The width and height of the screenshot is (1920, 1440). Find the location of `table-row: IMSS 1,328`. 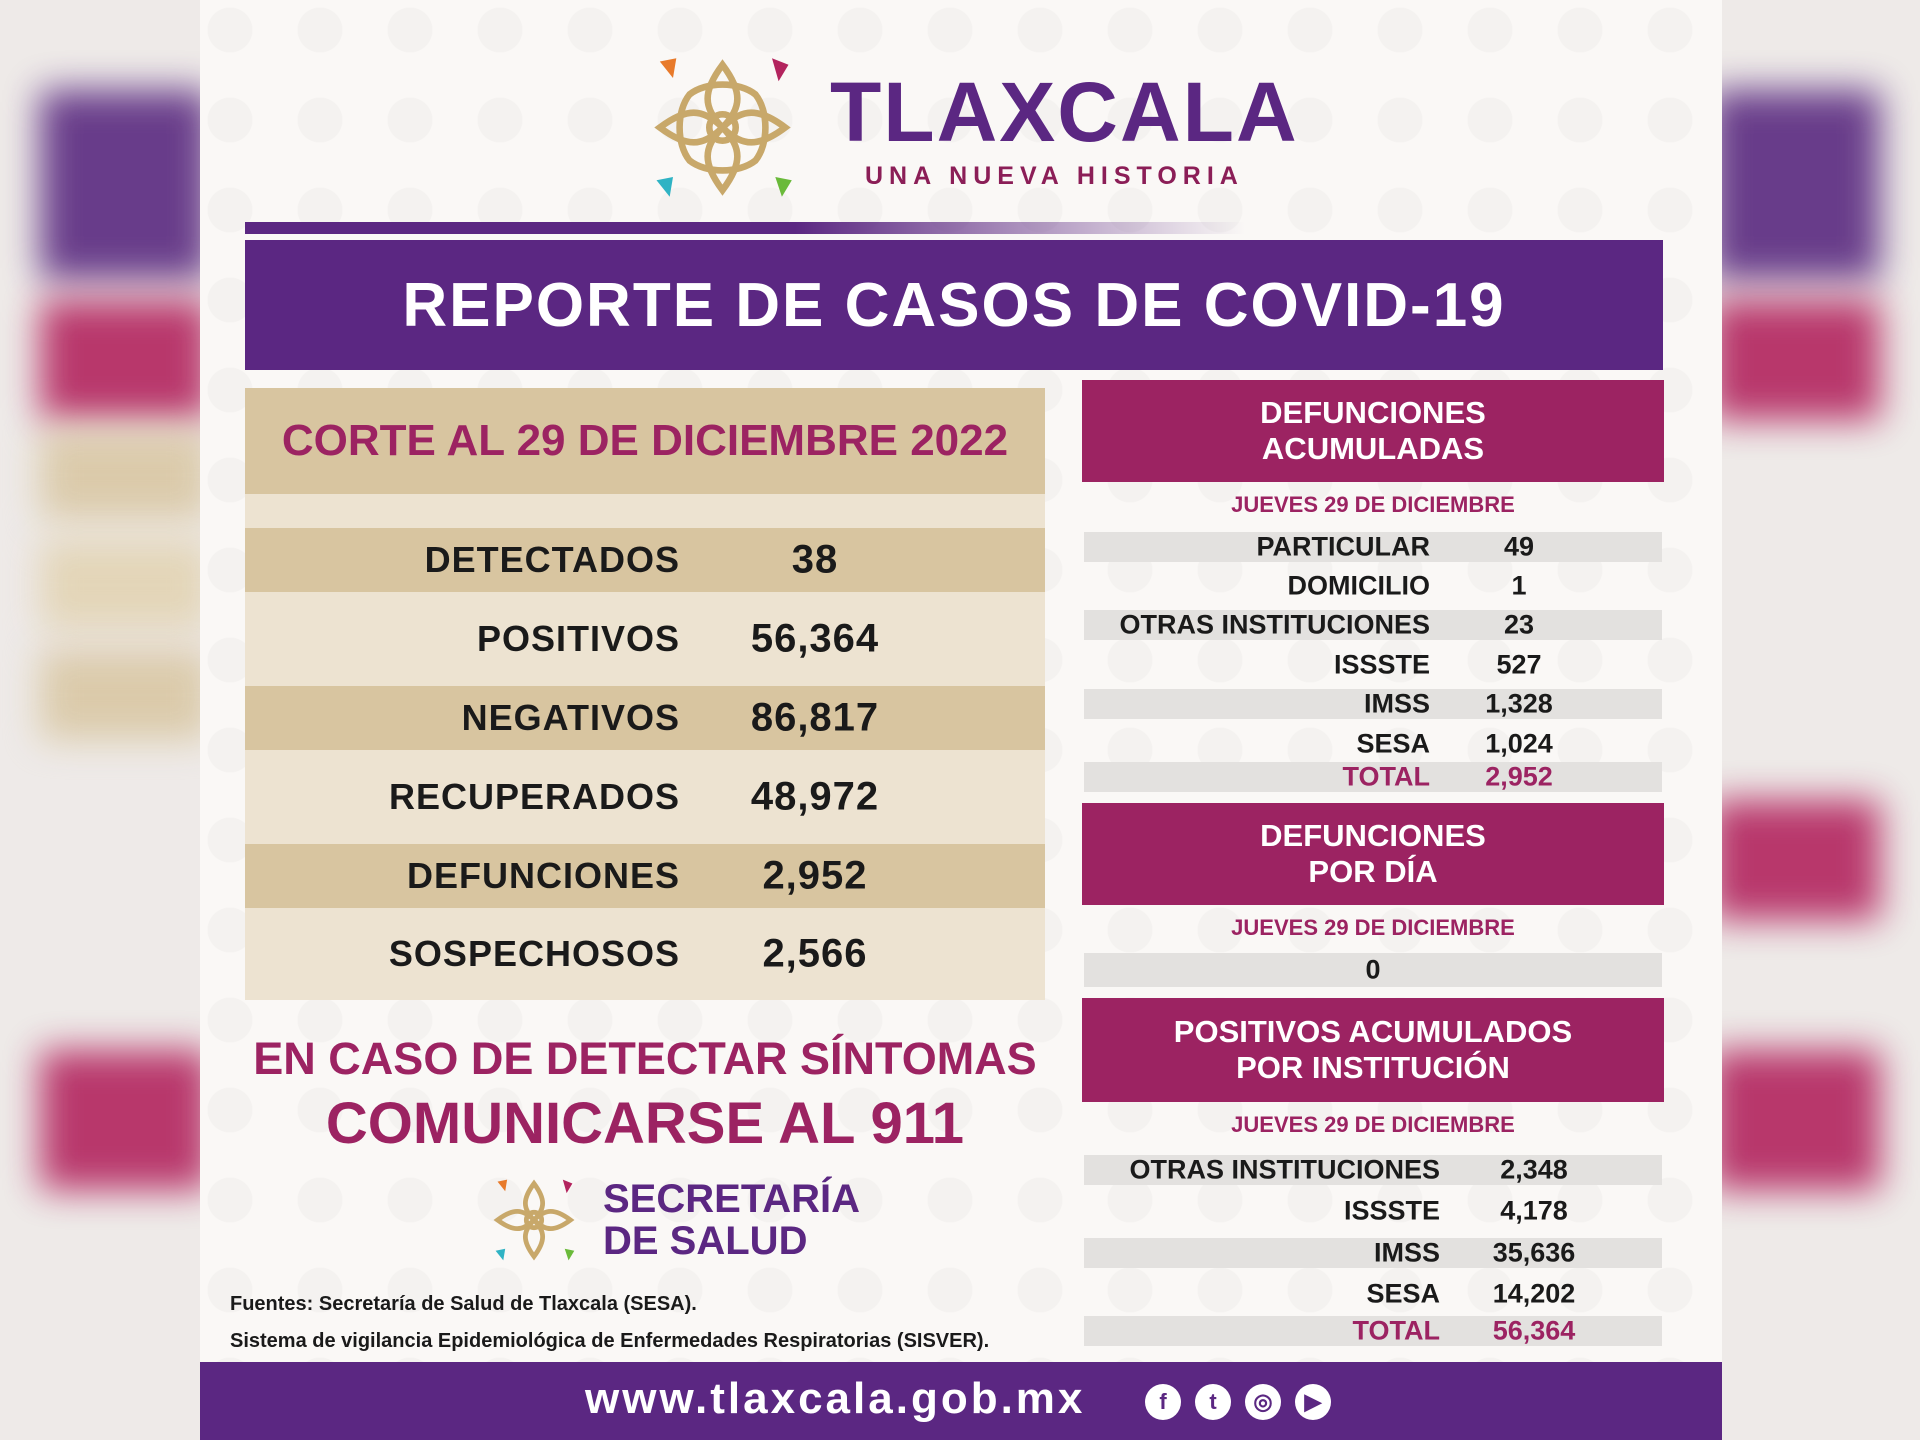

table-row: IMSS 1,328 is located at coordinates (1373, 704).